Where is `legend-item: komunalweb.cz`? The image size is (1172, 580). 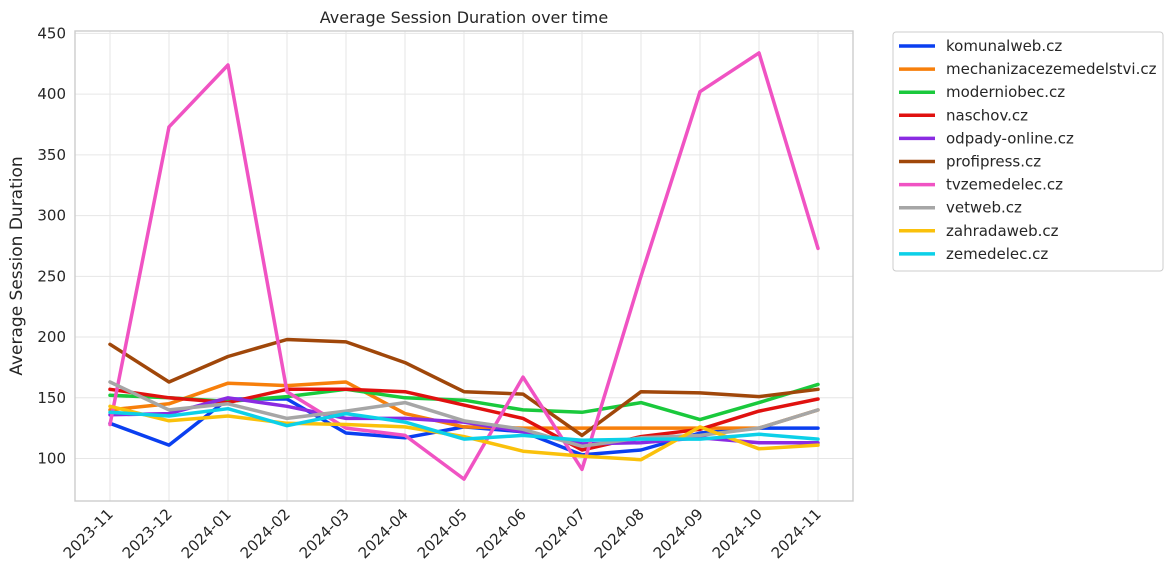 legend-item: komunalweb.cz is located at coordinates (980, 46).